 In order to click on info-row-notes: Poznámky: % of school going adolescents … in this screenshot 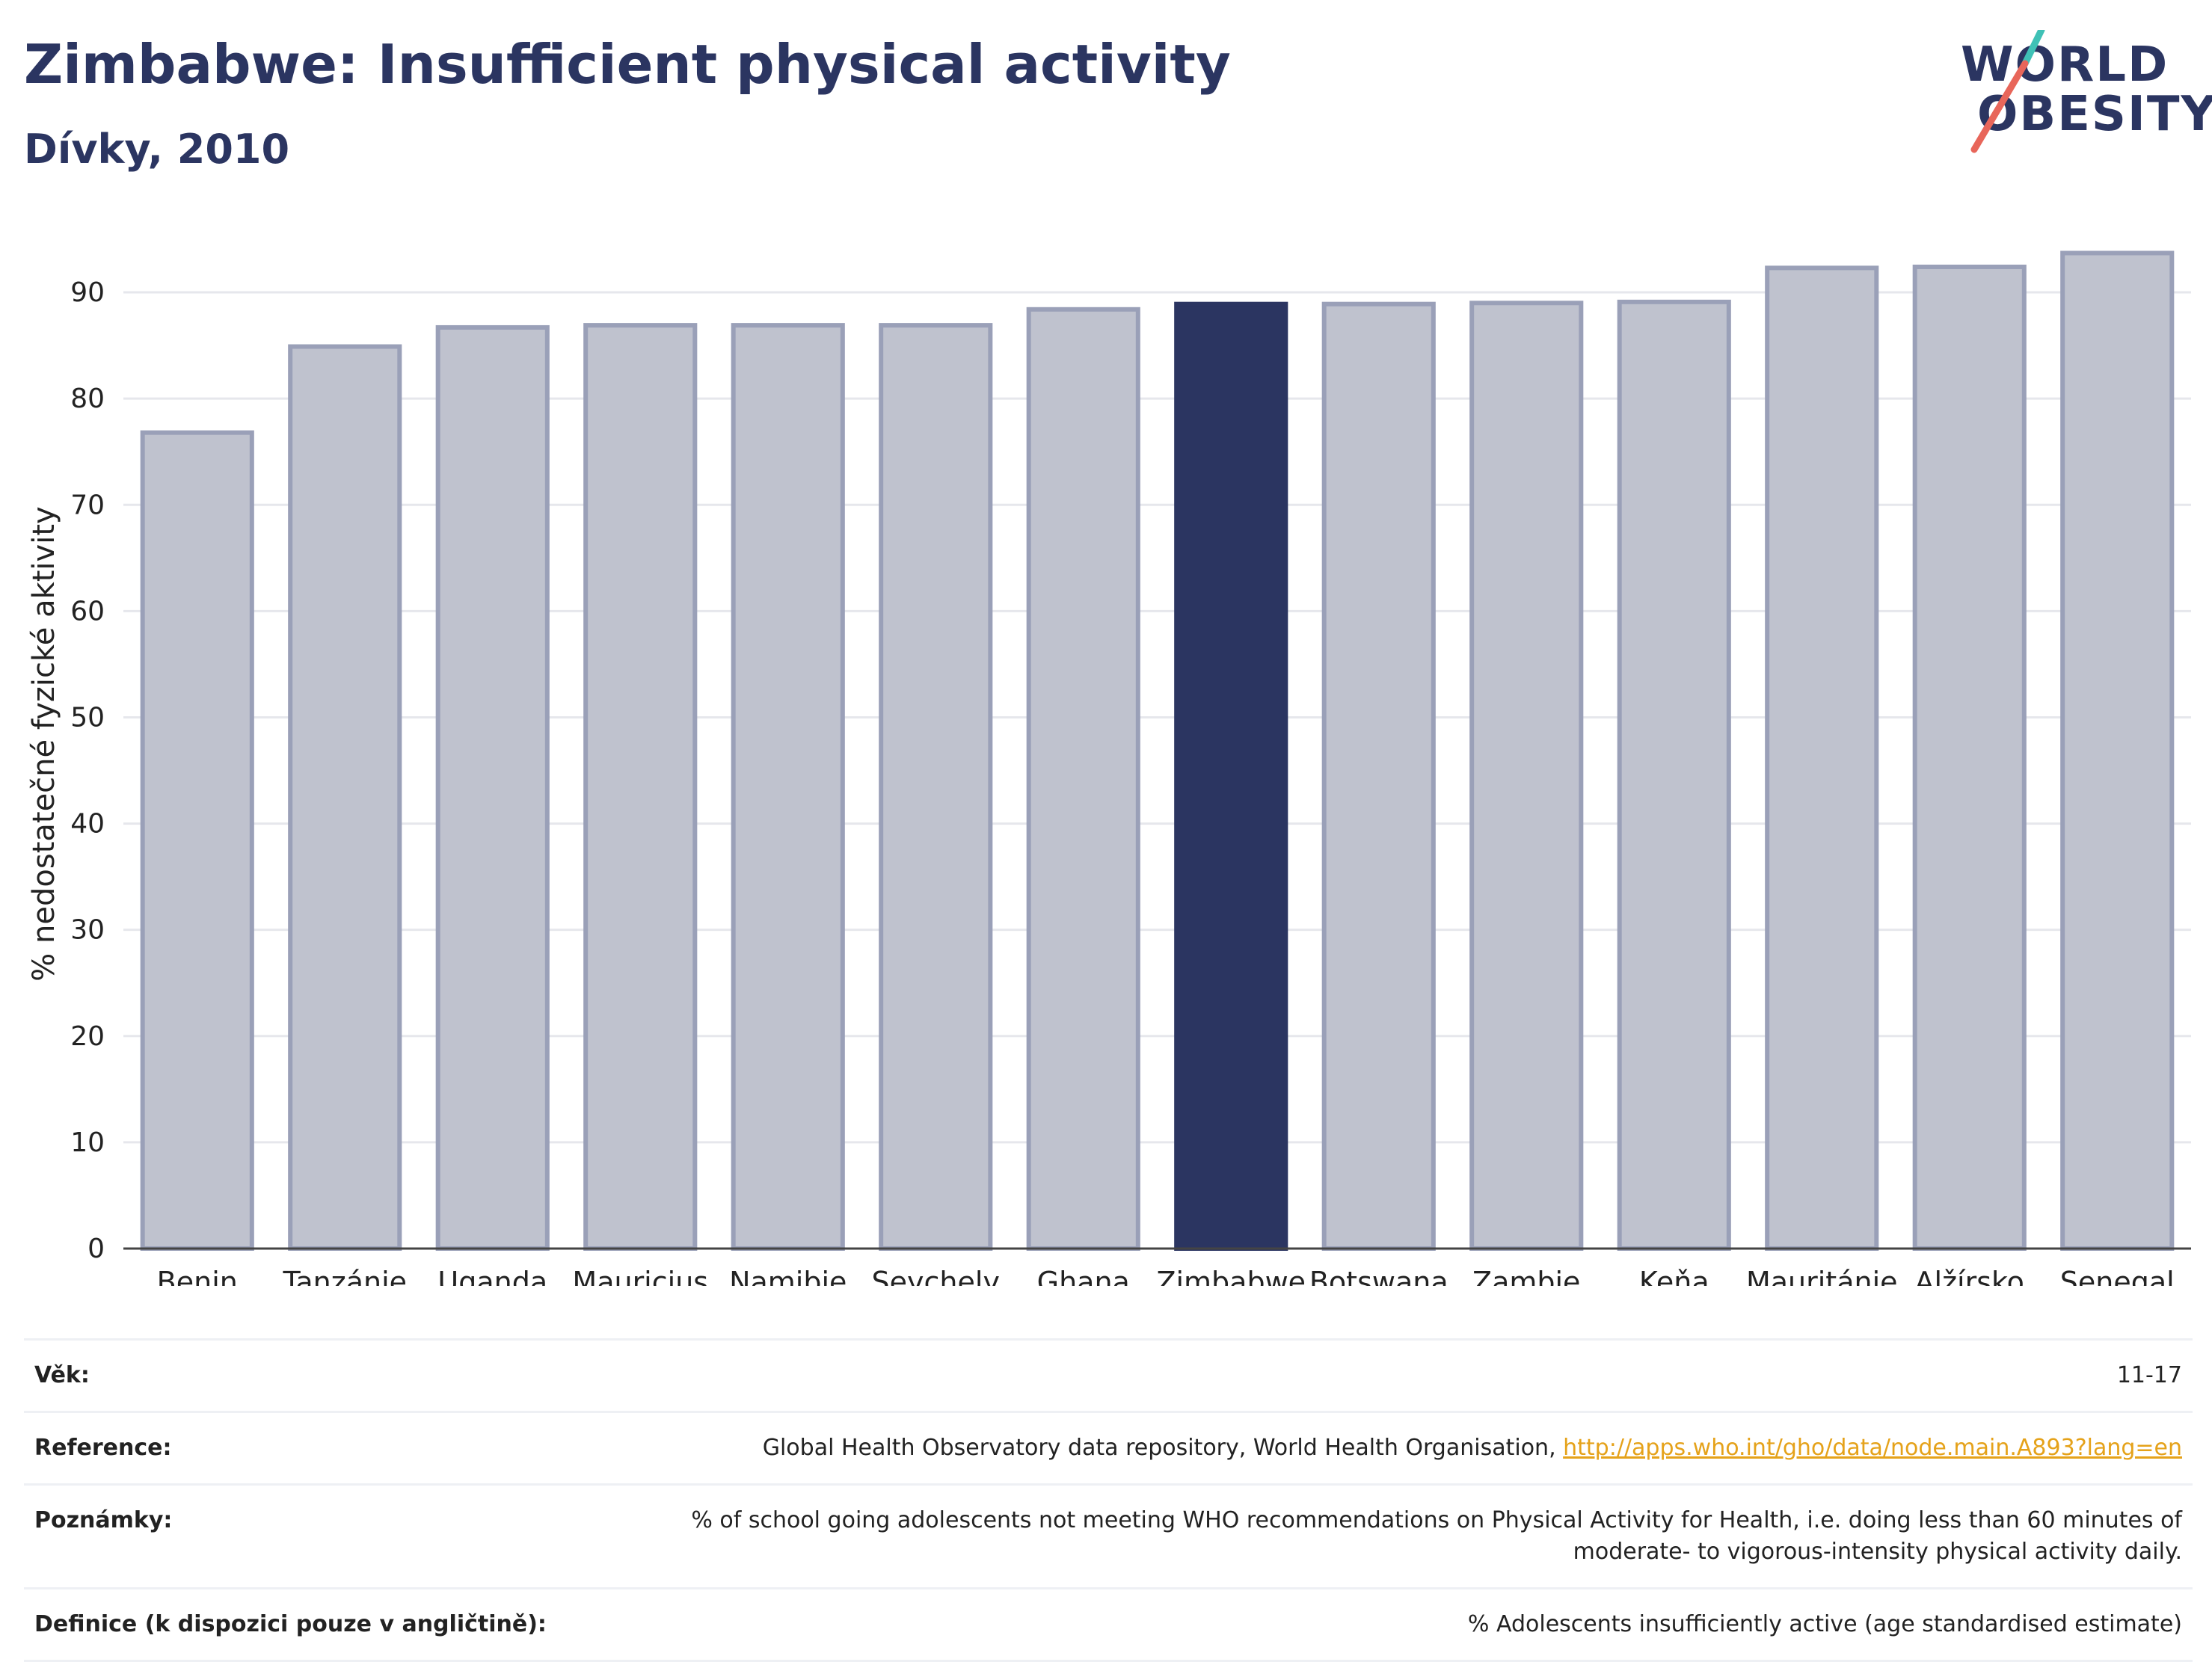, I will do `click(1108, 1535)`.